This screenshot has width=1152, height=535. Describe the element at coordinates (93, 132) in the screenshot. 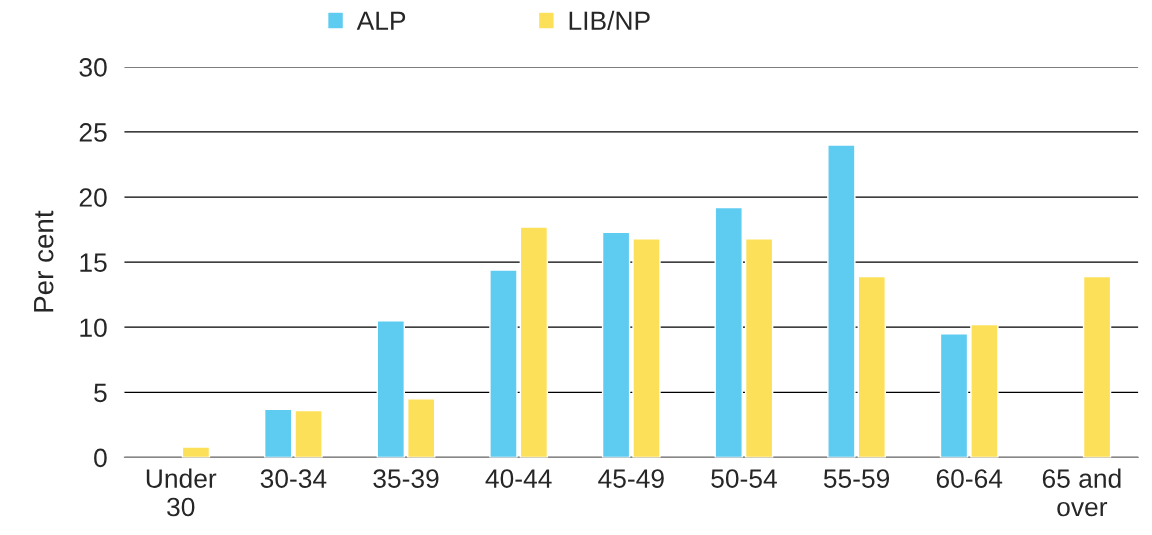

I see `y-tick-label: 25` at that location.